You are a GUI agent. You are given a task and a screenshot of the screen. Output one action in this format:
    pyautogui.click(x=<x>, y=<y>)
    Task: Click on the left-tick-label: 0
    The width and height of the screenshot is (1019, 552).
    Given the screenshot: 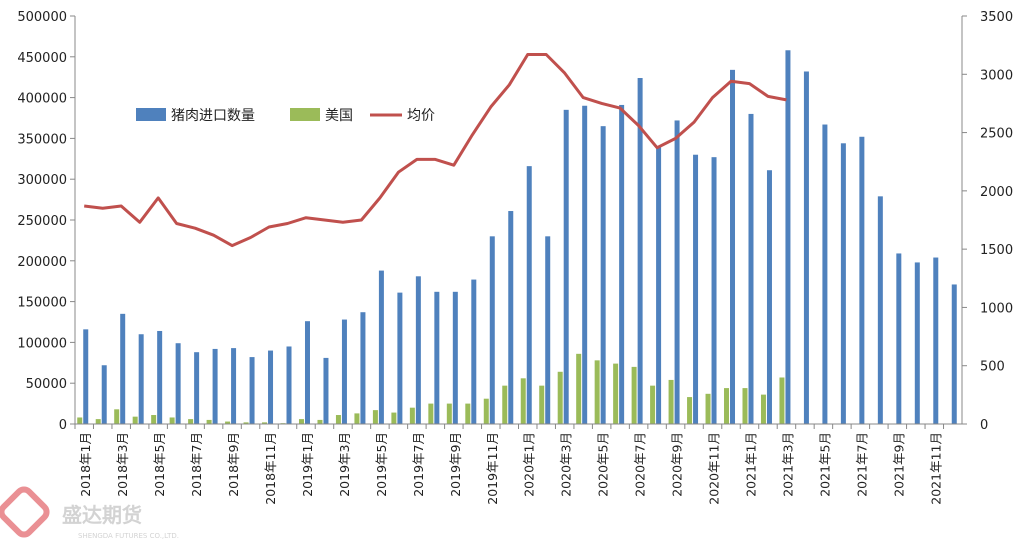 What is the action you would take?
    pyautogui.click(x=63, y=425)
    